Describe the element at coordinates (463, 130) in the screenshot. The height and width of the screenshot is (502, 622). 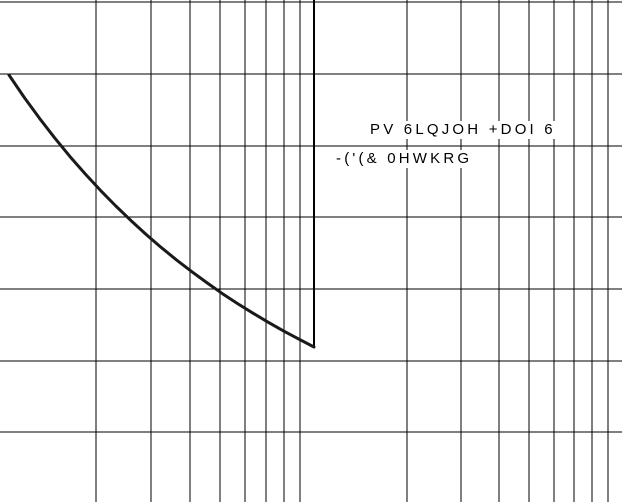
I see `annotation-line-1: PV 6LQJOH +DOI 6` at that location.